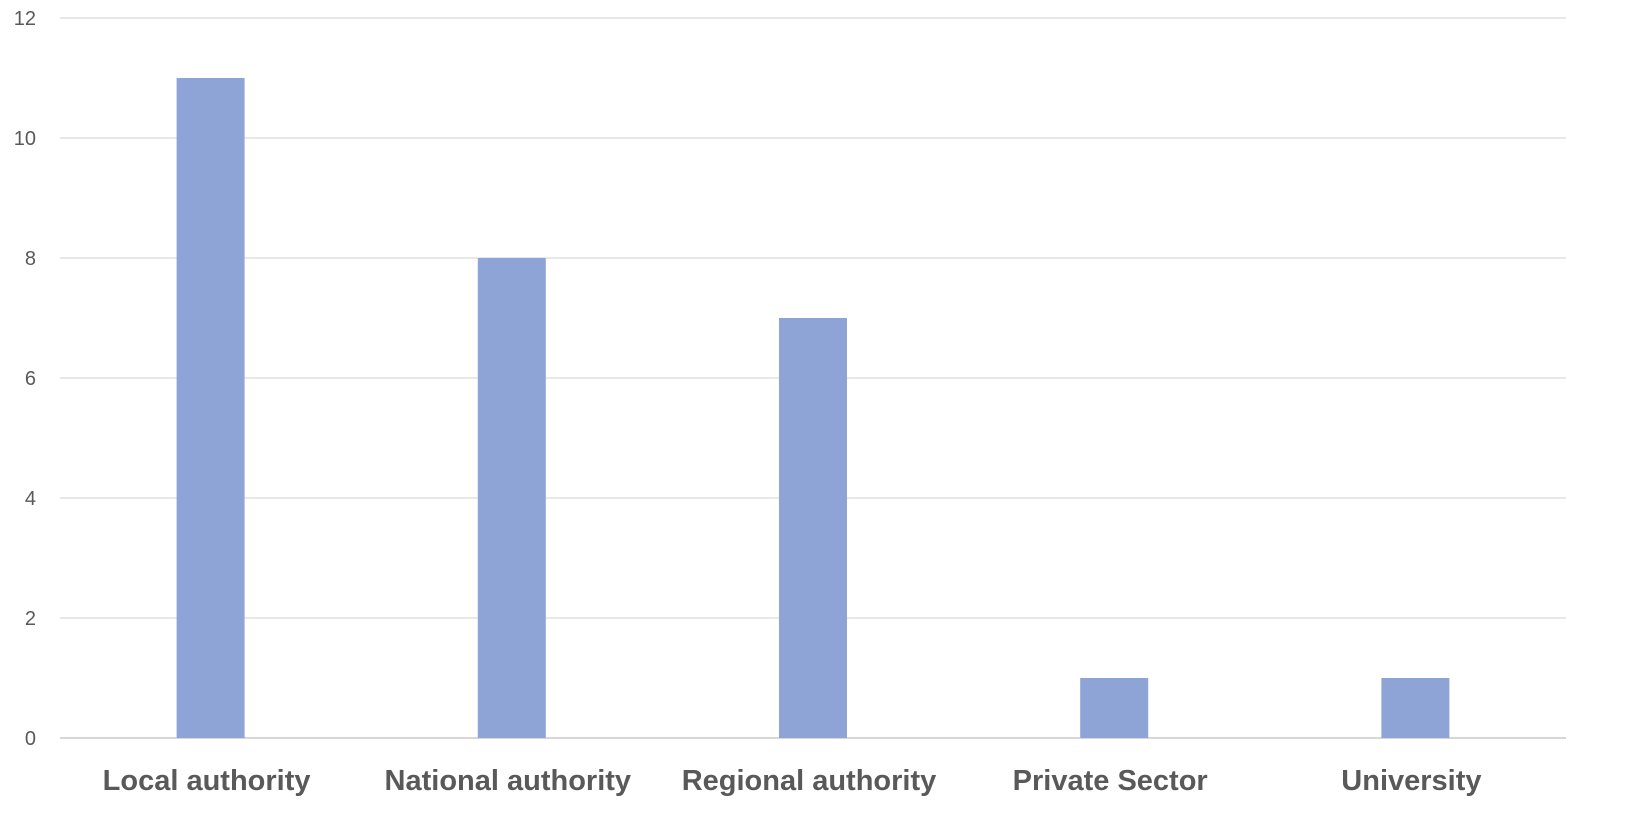  I want to click on x-category-label: National authority, so click(508, 781).